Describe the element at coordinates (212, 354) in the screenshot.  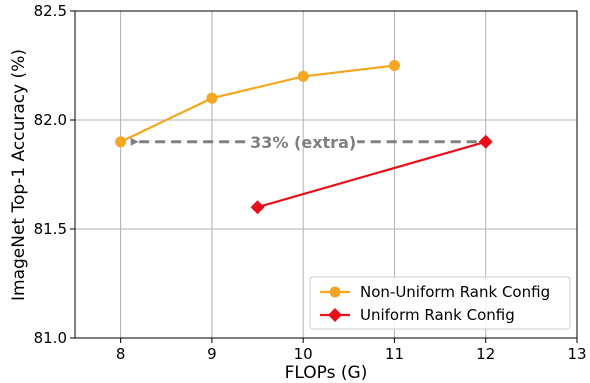
I see `x-tick-label: 9` at that location.